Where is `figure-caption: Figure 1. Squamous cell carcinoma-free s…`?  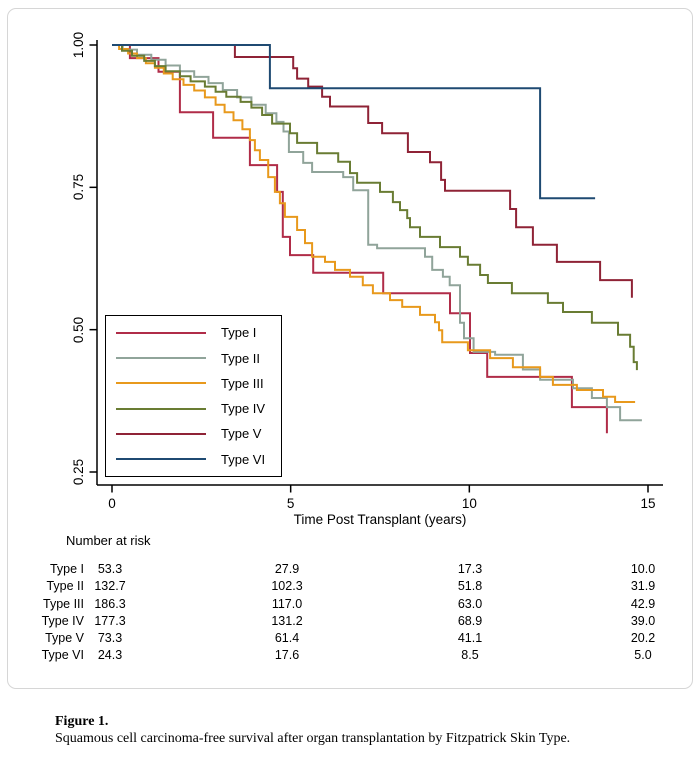
figure-caption: Figure 1. Squamous cell carcinoma-free s… is located at coordinates (365, 730).